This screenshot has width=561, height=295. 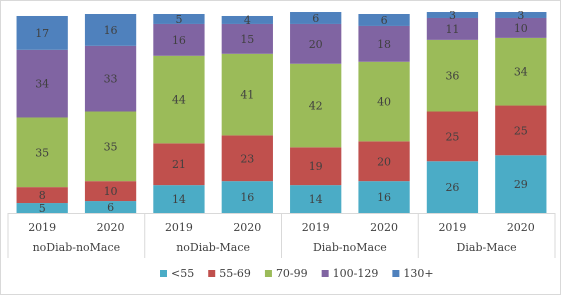 I want to click on legend-label: 55-69, so click(x=235, y=273).